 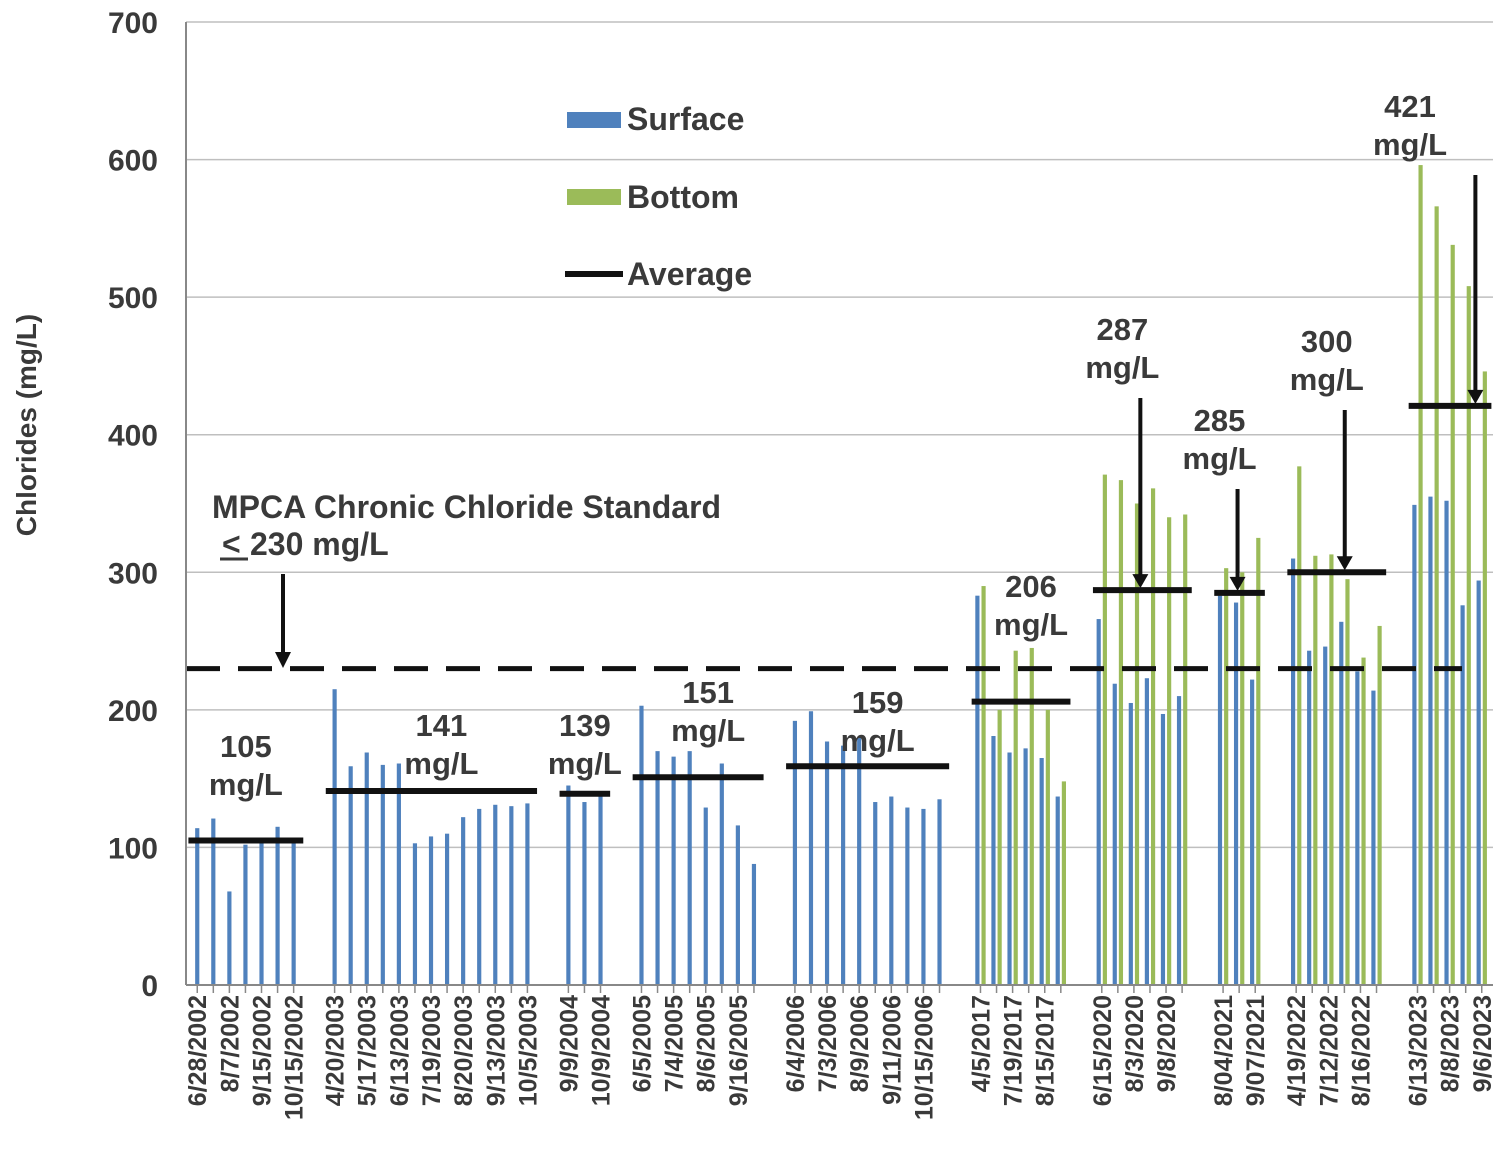 What do you see at coordinates (133, 23) in the screenshot?
I see `y-tick-label: 700` at bounding box center [133, 23].